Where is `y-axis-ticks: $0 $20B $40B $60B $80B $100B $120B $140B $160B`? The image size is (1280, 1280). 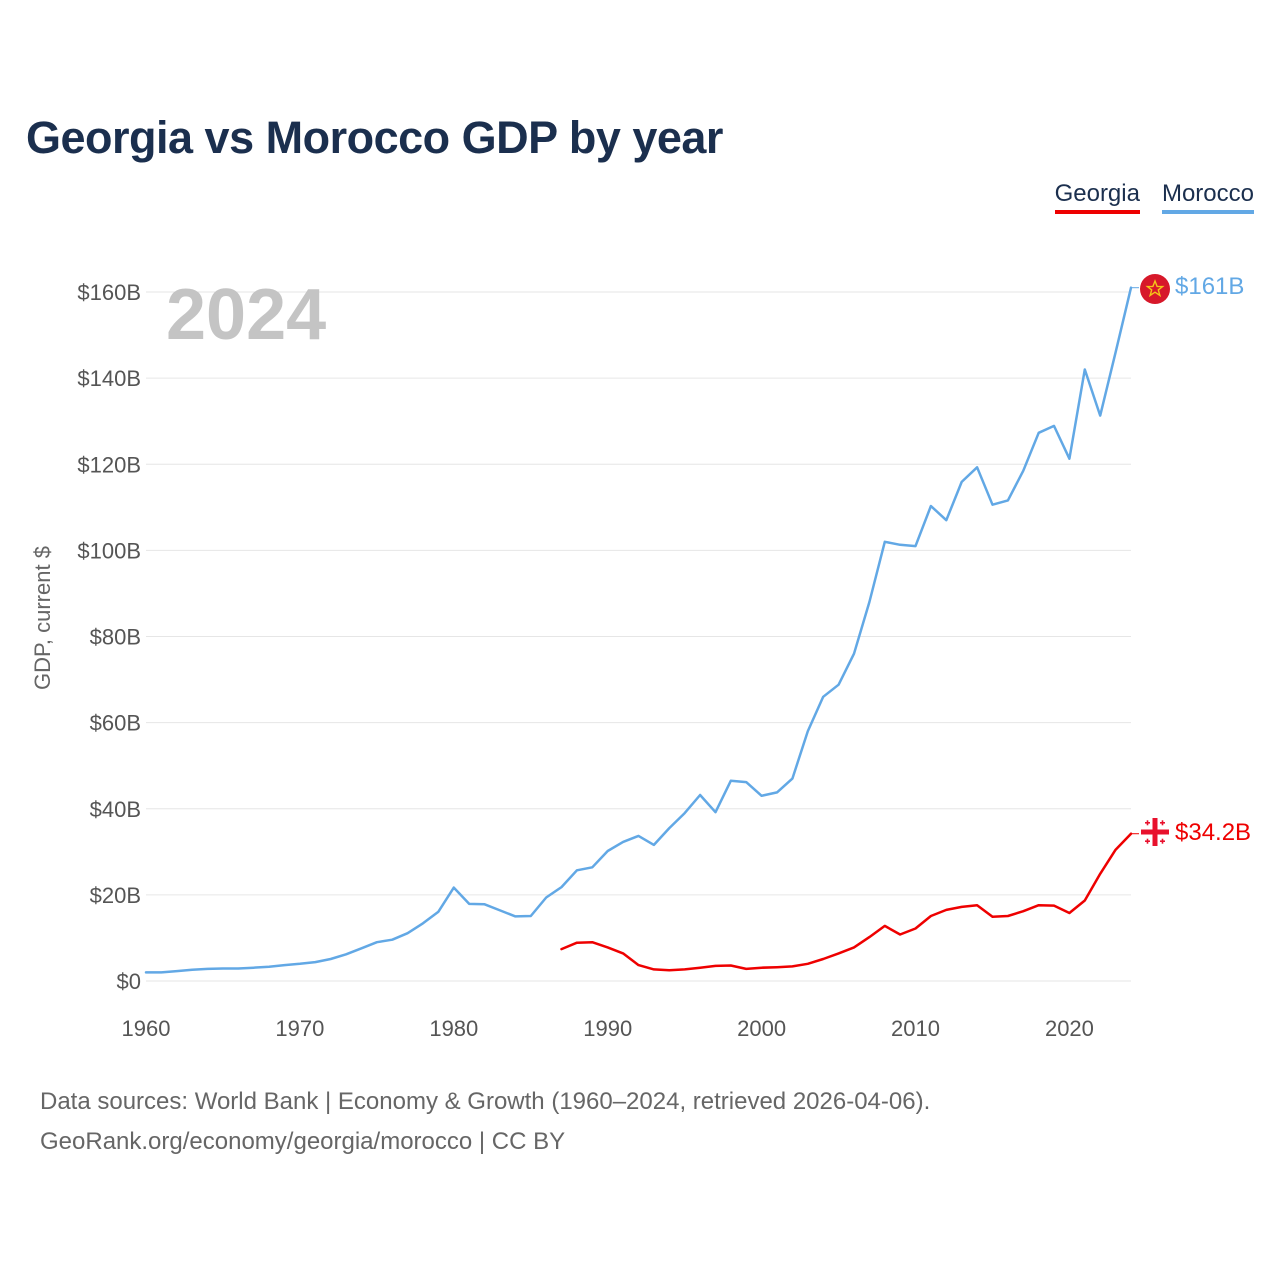
y-axis-ticks: $0 $20B $40B $60B $80B $100B $120B $140B $160B is located at coordinates (109, 637).